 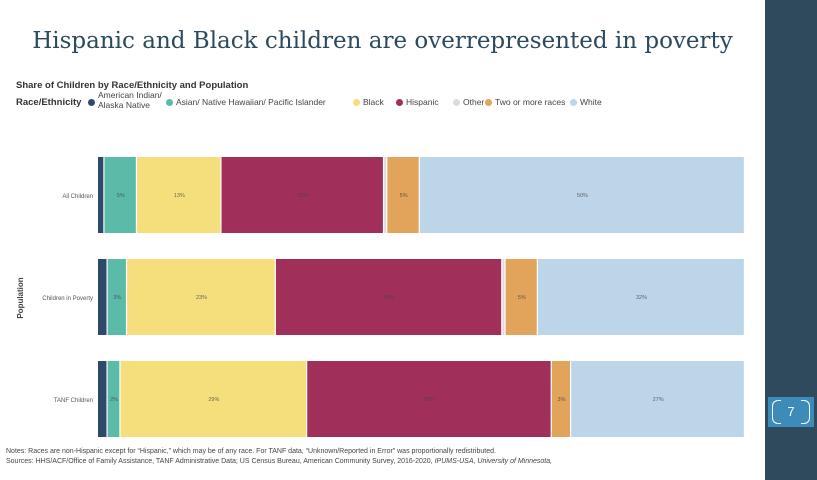 What do you see at coordinates (73, 401) in the screenshot?
I see `category-label-tanf-children: TANF Children` at bounding box center [73, 401].